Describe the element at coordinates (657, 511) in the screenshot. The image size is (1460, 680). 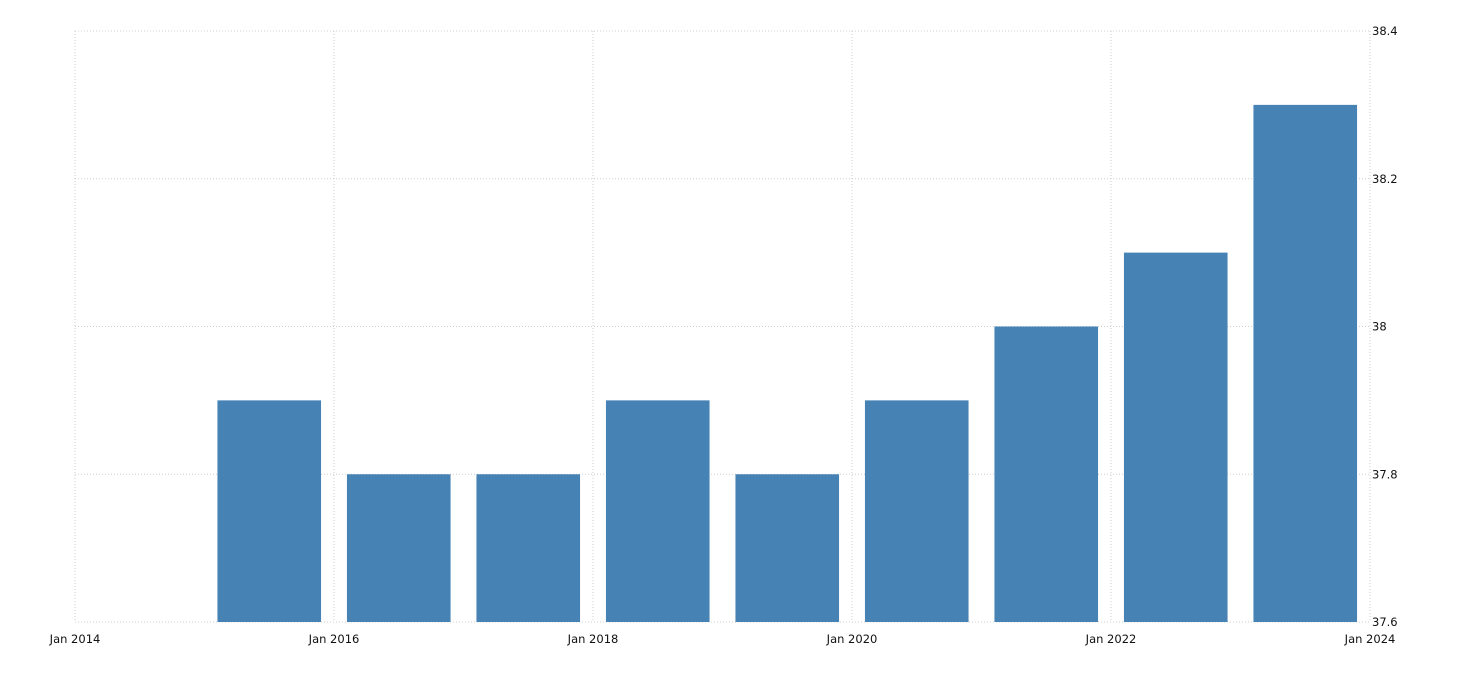
I see `bar-2018` at that location.